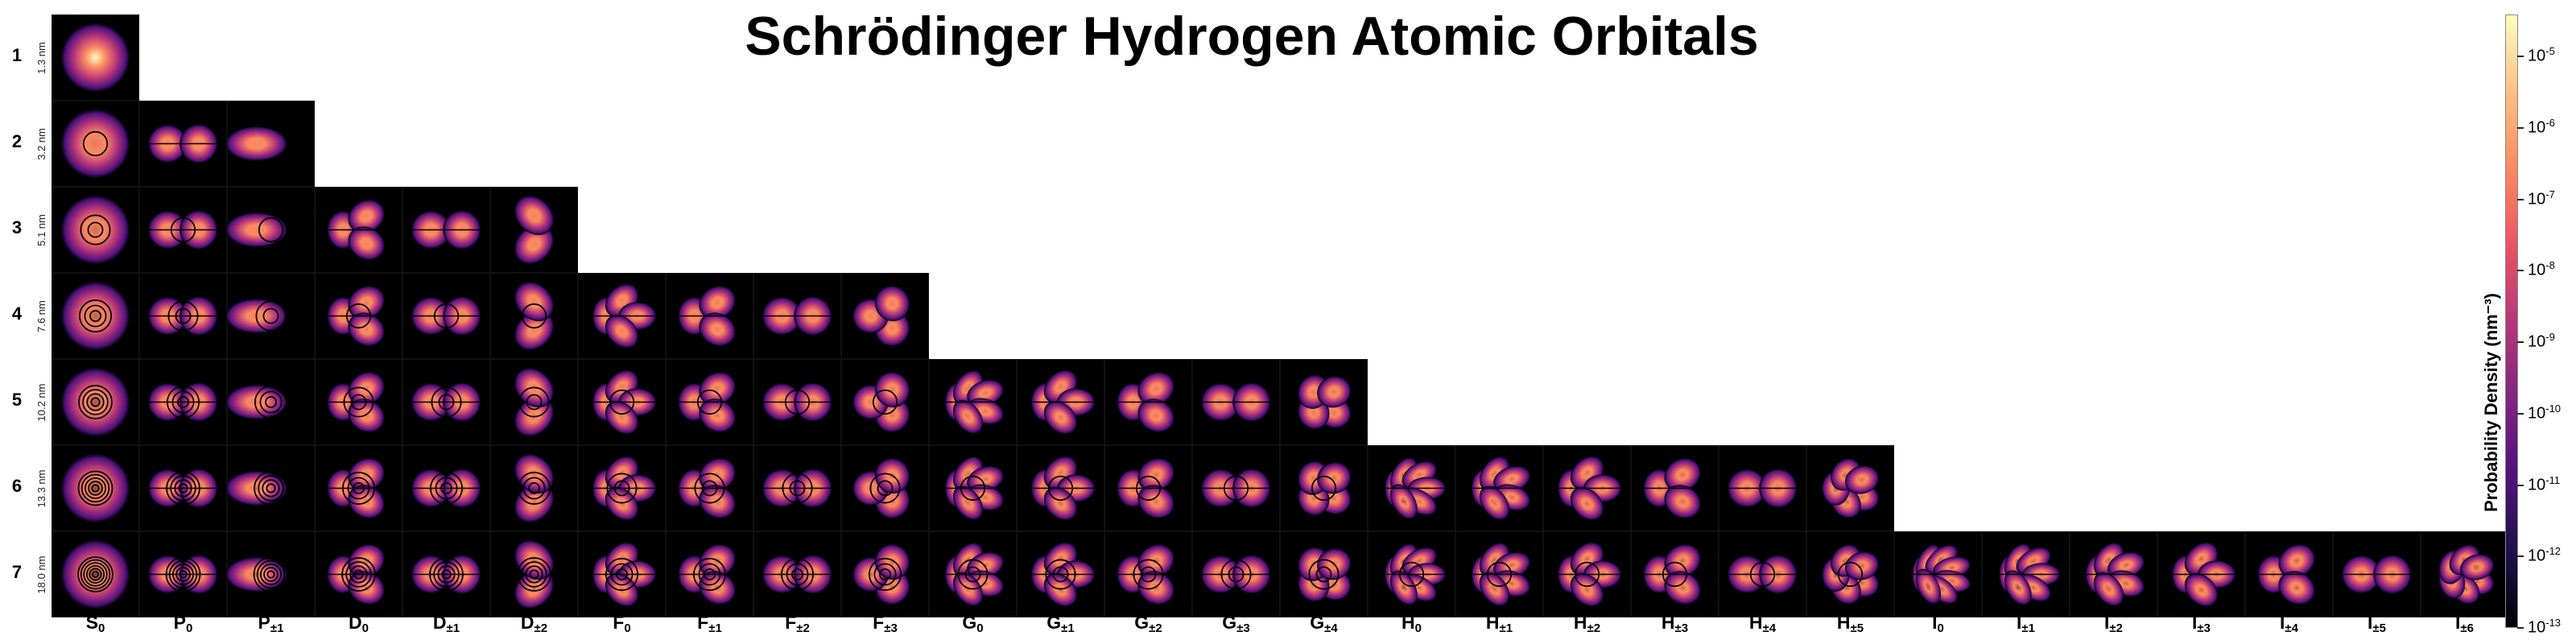  I want to click on orbital-cell-6h-m1, so click(1499, 488).